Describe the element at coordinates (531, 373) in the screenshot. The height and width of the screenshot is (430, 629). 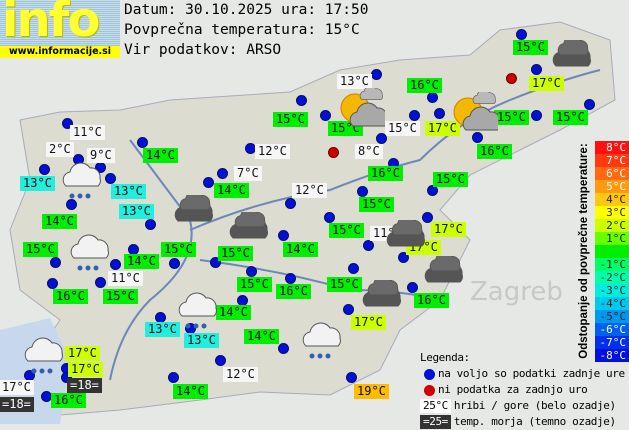
I see `legend-available: na voljo so podatki zadnje ure` at that location.